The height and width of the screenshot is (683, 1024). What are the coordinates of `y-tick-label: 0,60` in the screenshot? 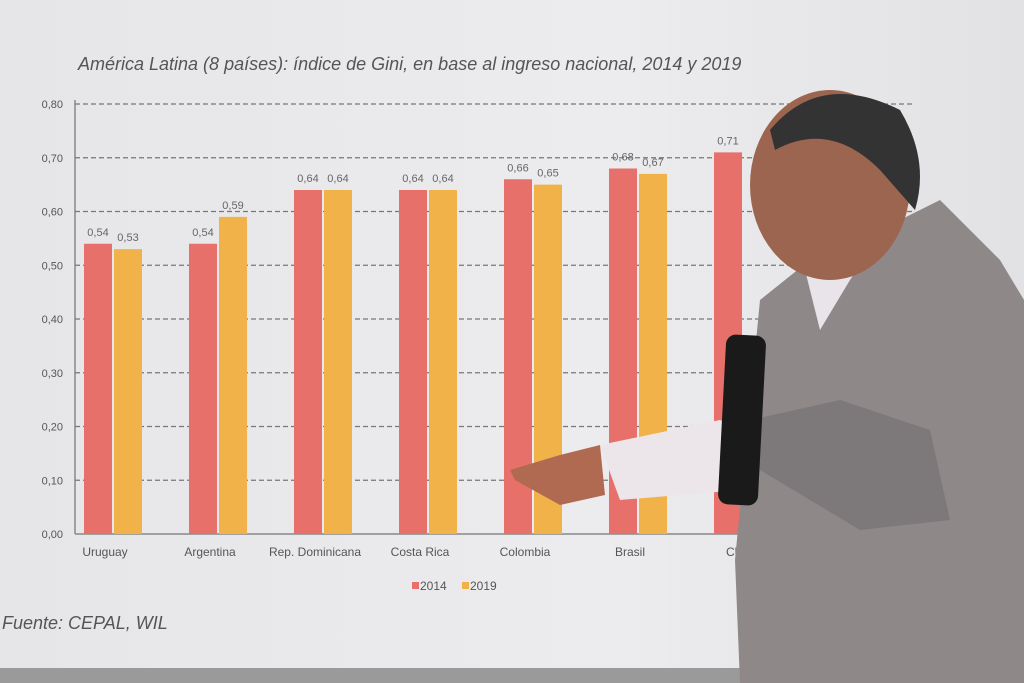 It's located at (52, 213).